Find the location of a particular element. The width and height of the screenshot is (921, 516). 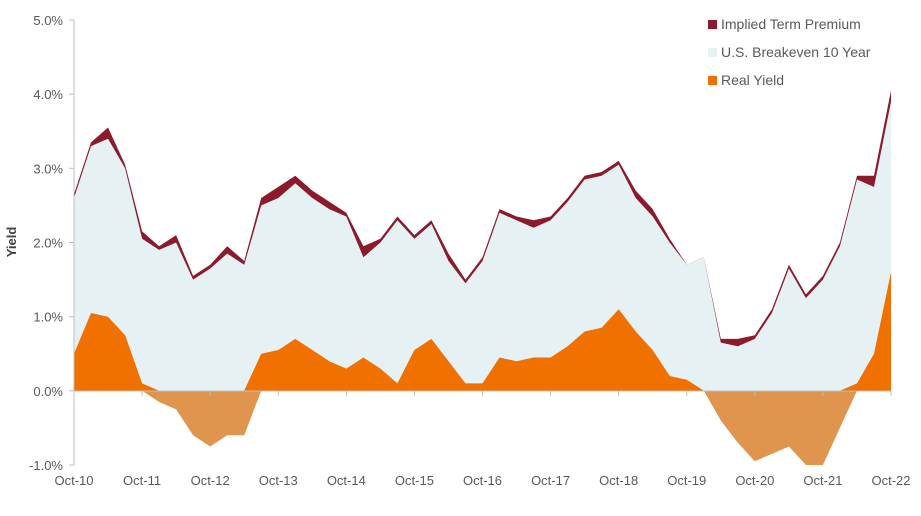

y-tick-label: -1.0% is located at coordinates (46, 465).